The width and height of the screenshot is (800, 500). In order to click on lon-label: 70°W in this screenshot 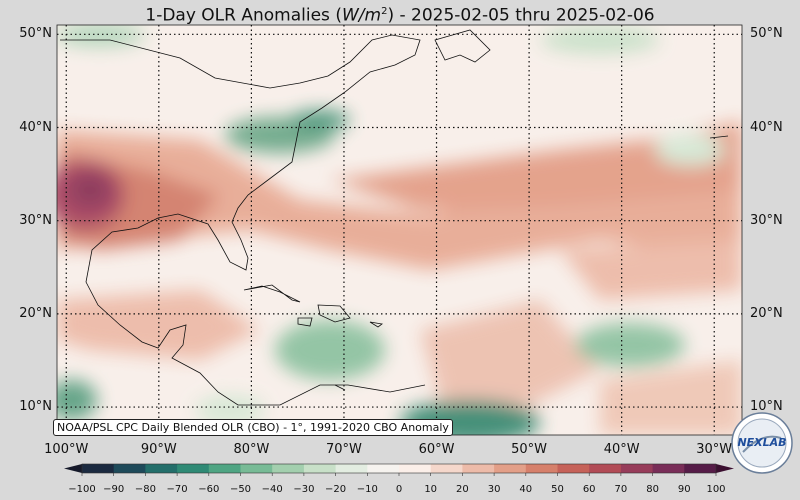, I will do `click(344, 449)`.